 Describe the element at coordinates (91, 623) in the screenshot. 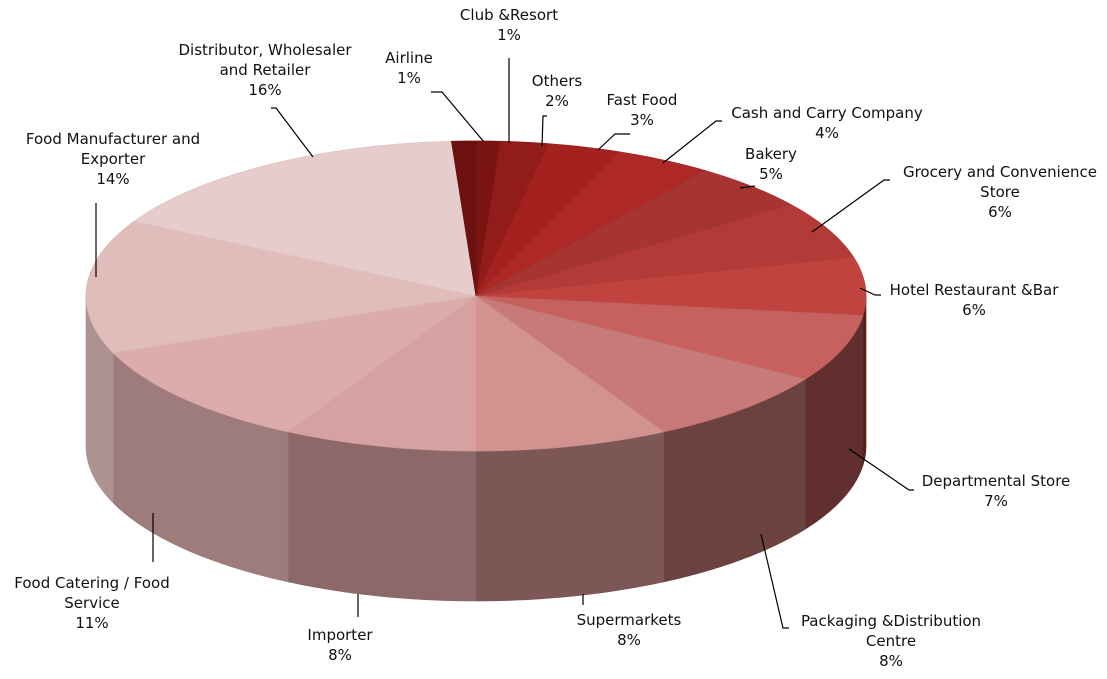

I see `slice-value-label: 11%` at that location.